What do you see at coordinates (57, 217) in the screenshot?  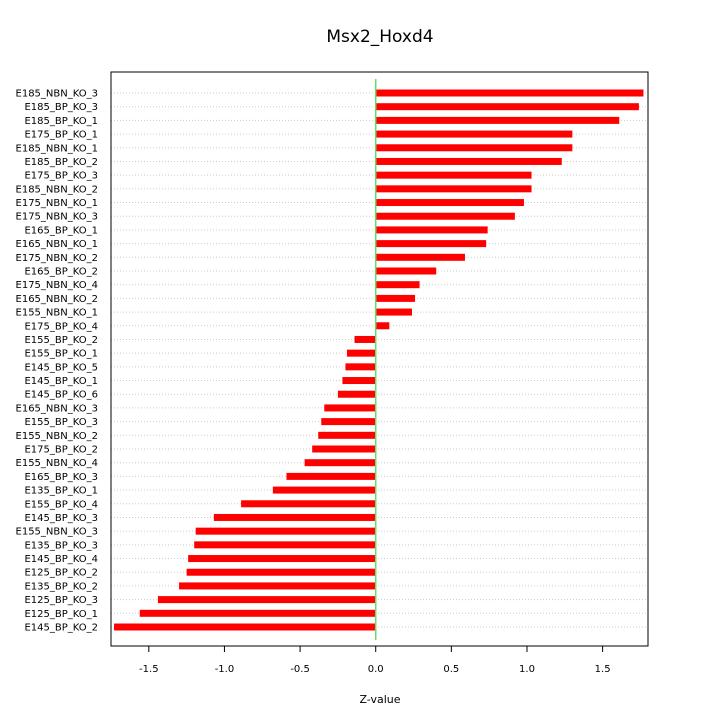 I see `category-label: E175_NBN_KO_3` at bounding box center [57, 217].